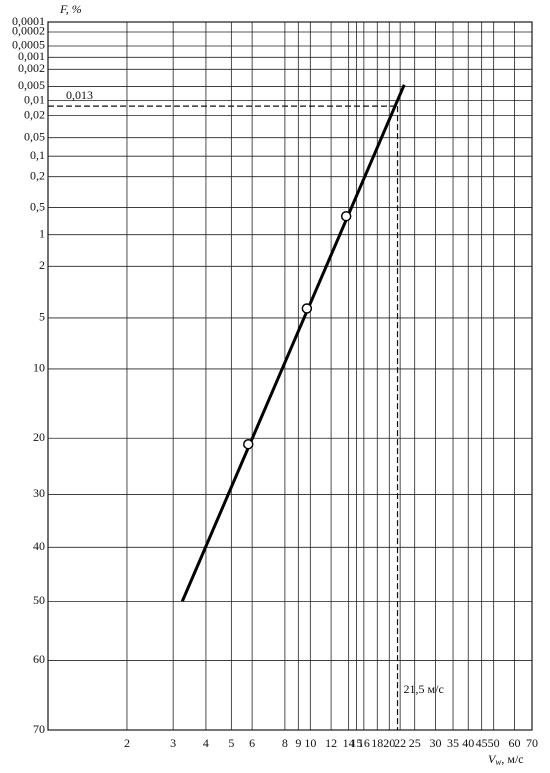 This screenshot has height=773, width=550. What do you see at coordinates (532, 743) in the screenshot?
I see `x-tick-label: 70` at bounding box center [532, 743].